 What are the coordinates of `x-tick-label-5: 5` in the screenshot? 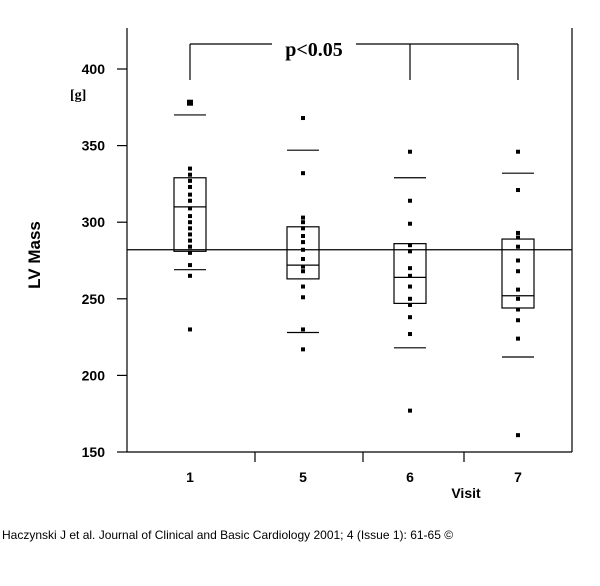 It's located at (303, 477).